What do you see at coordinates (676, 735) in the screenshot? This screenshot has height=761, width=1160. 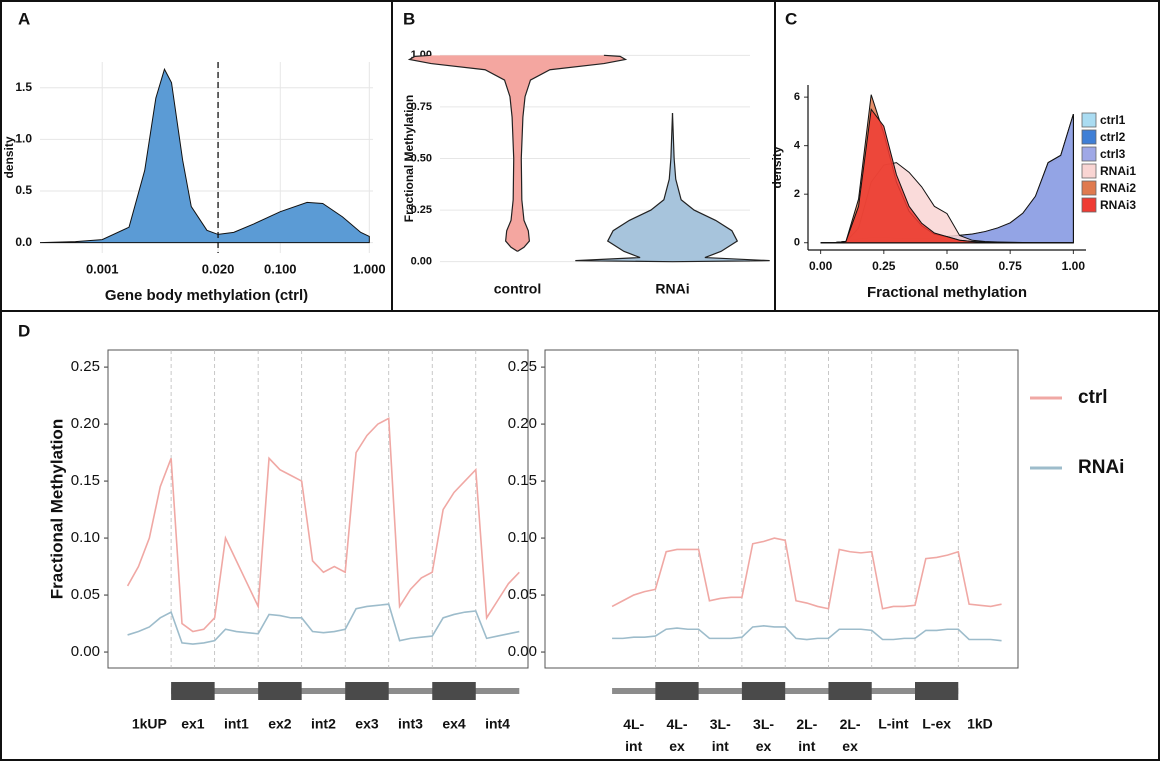 I see `category-label: 4L-ex` at bounding box center [676, 735].